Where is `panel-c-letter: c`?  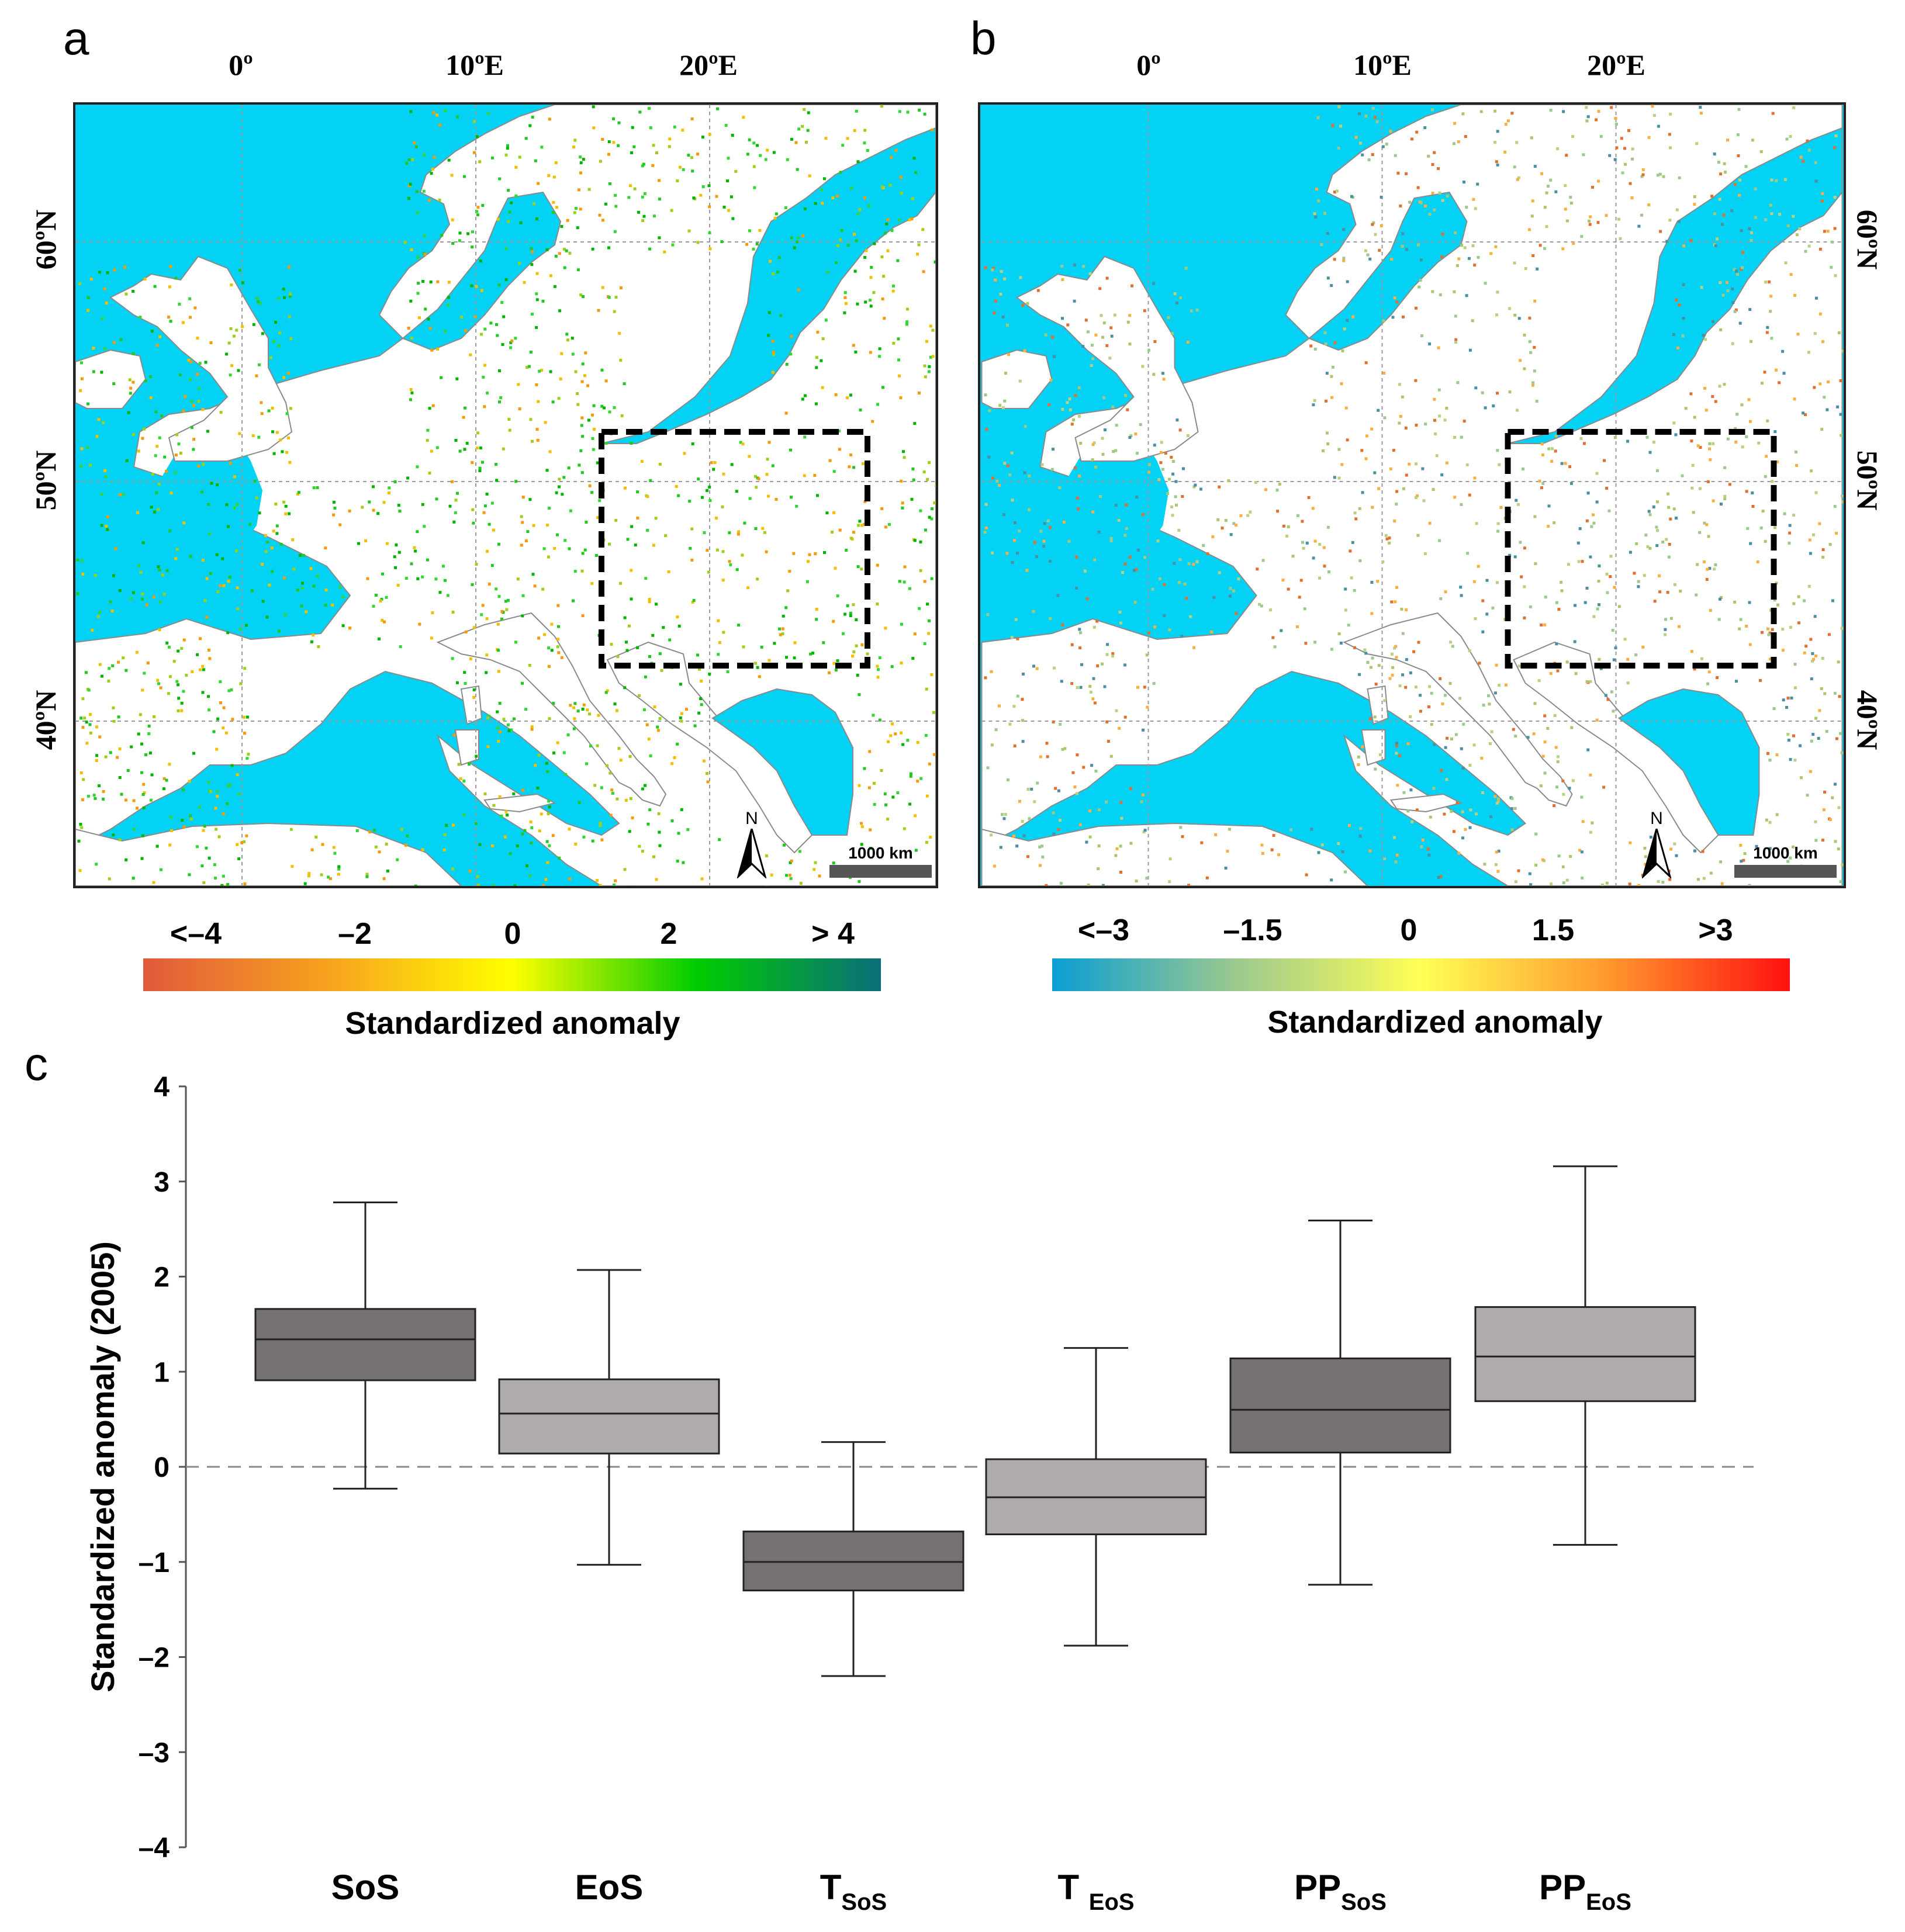 panel-c-letter: c is located at coordinates (36, 1064).